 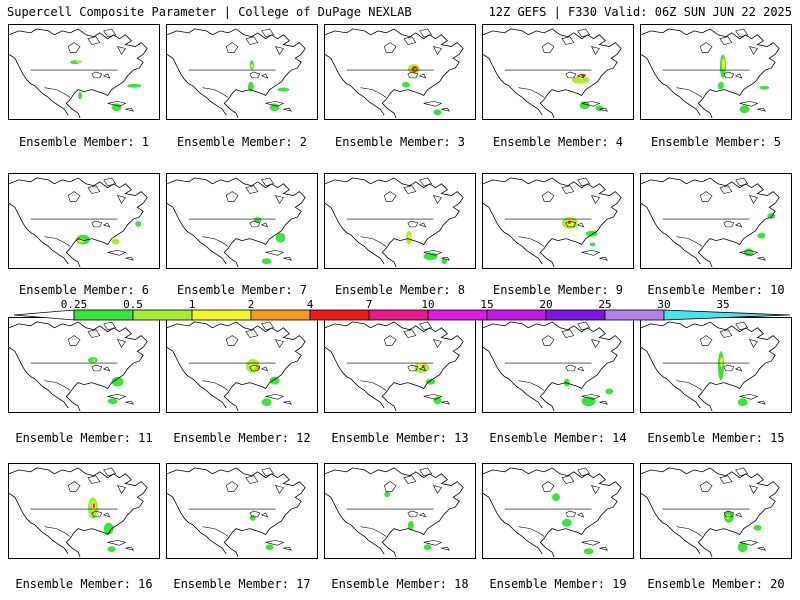 I want to click on colorbar-tick-label: 1, so click(x=192, y=305).